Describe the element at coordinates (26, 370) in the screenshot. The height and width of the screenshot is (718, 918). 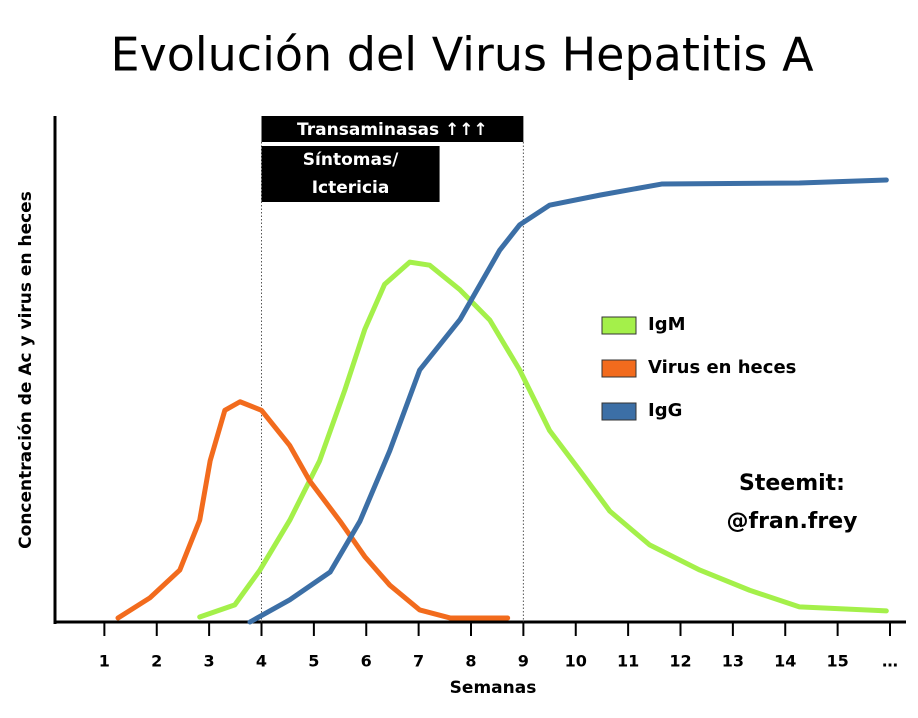
I see `y-axis-label: Concentración de Ac y virus en heces` at that location.